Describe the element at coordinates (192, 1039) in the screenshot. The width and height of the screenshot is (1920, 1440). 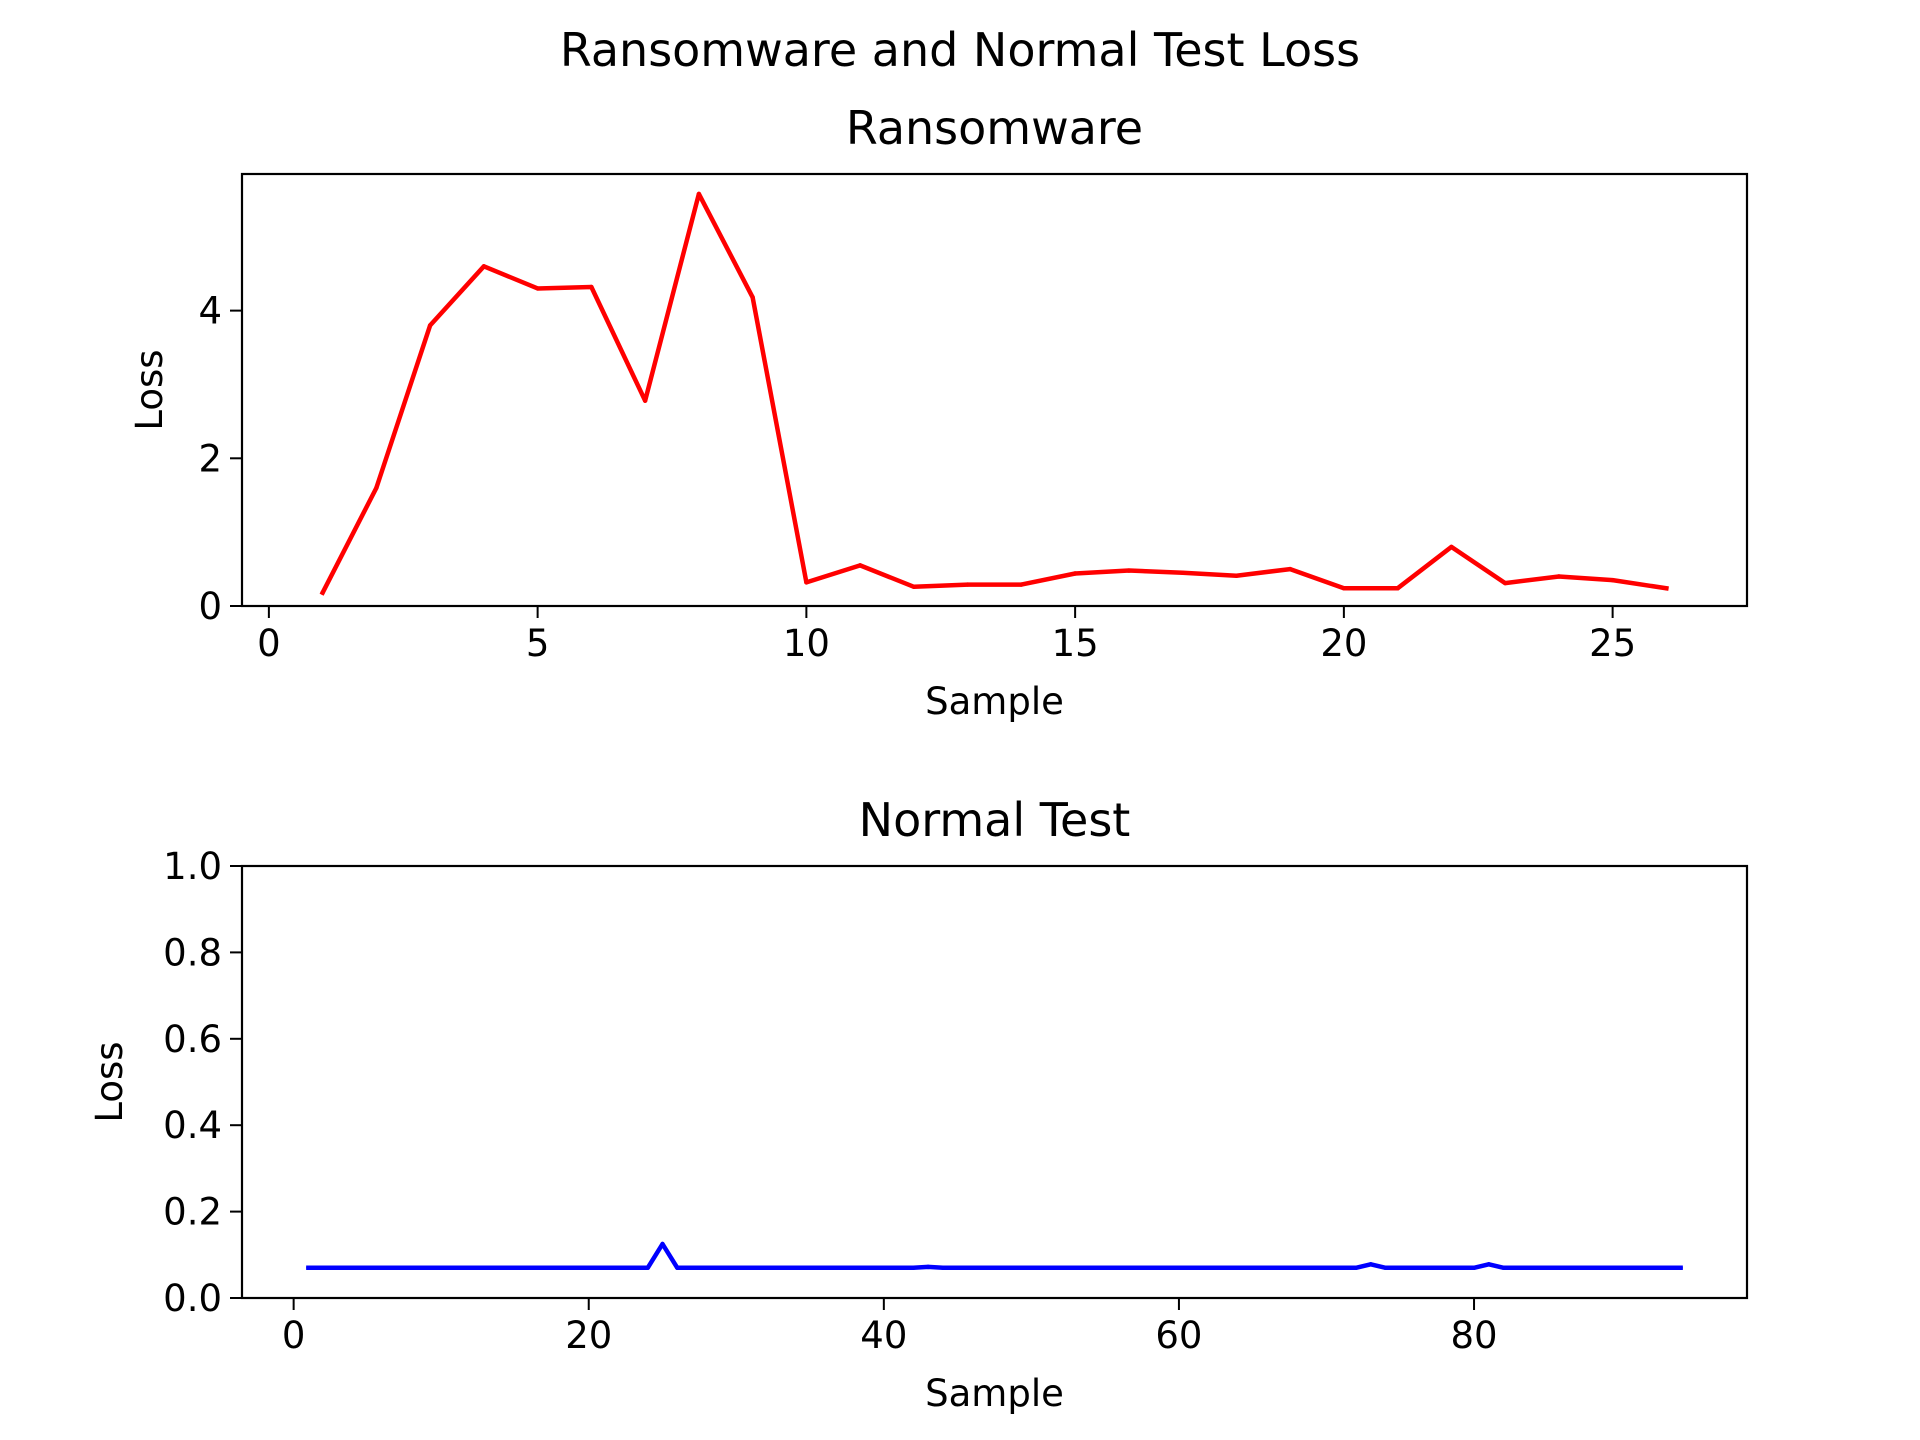
I see `y-tick-label: 0.6` at that location.